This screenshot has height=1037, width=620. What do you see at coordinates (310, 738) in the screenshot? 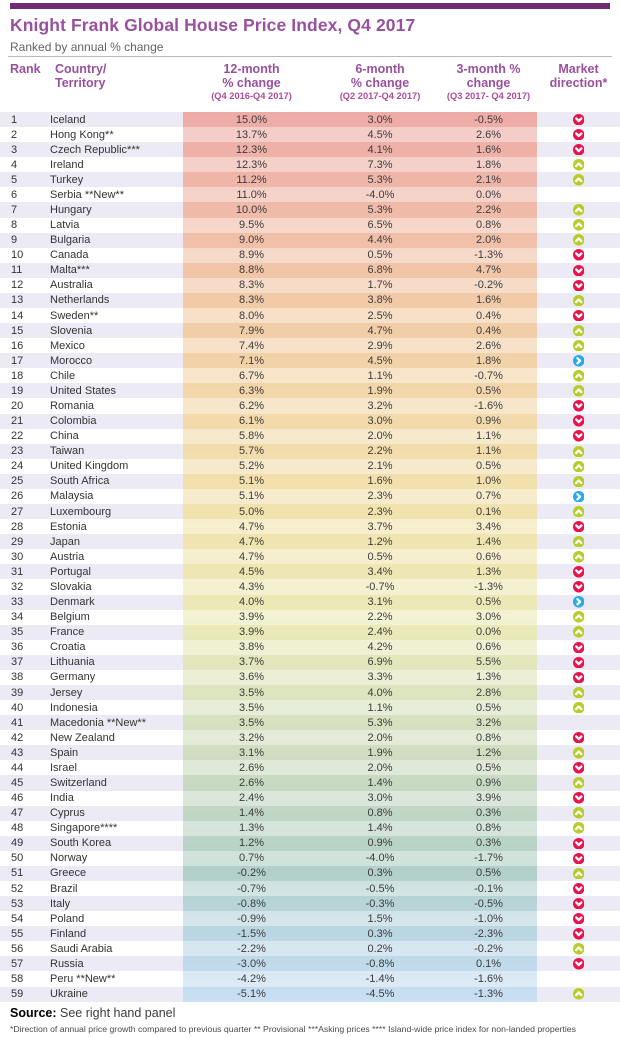
I see `table-row: 42 New Zealand 3.2% 2.0% 0.8%` at bounding box center [310, 738].